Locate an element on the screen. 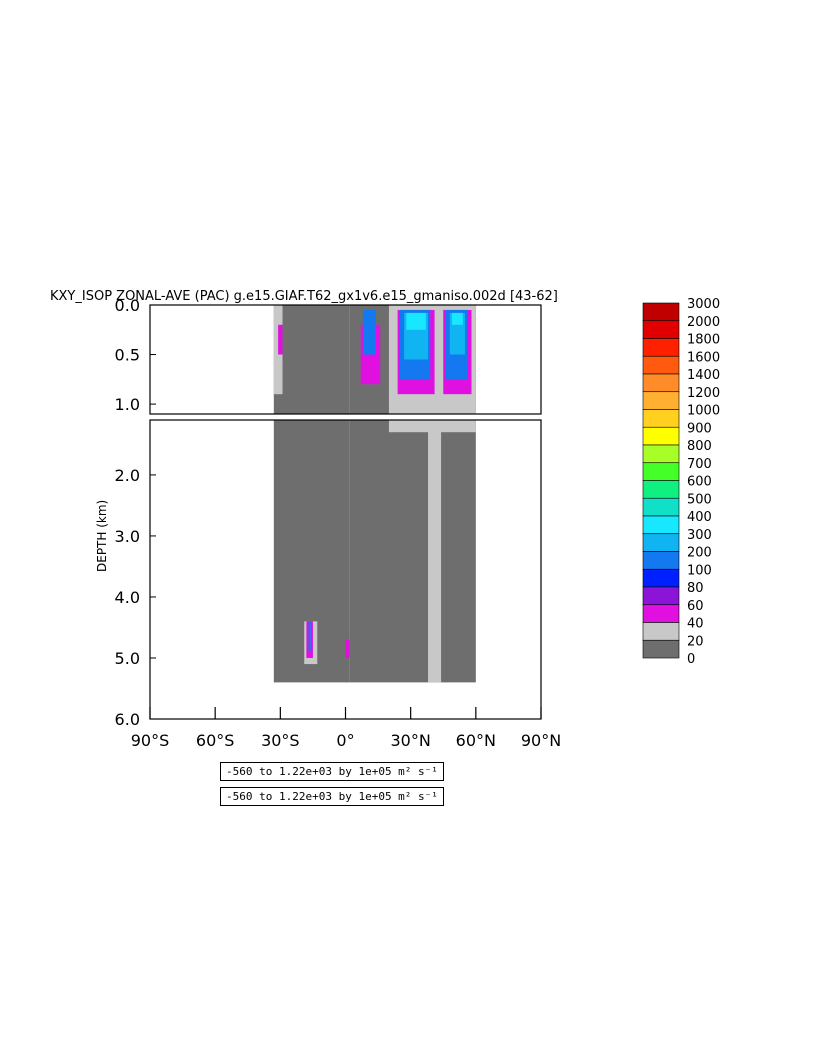 This screenshot has width=818, height=1055. colorbar-label: 200 is located at coordinates (699, 553).